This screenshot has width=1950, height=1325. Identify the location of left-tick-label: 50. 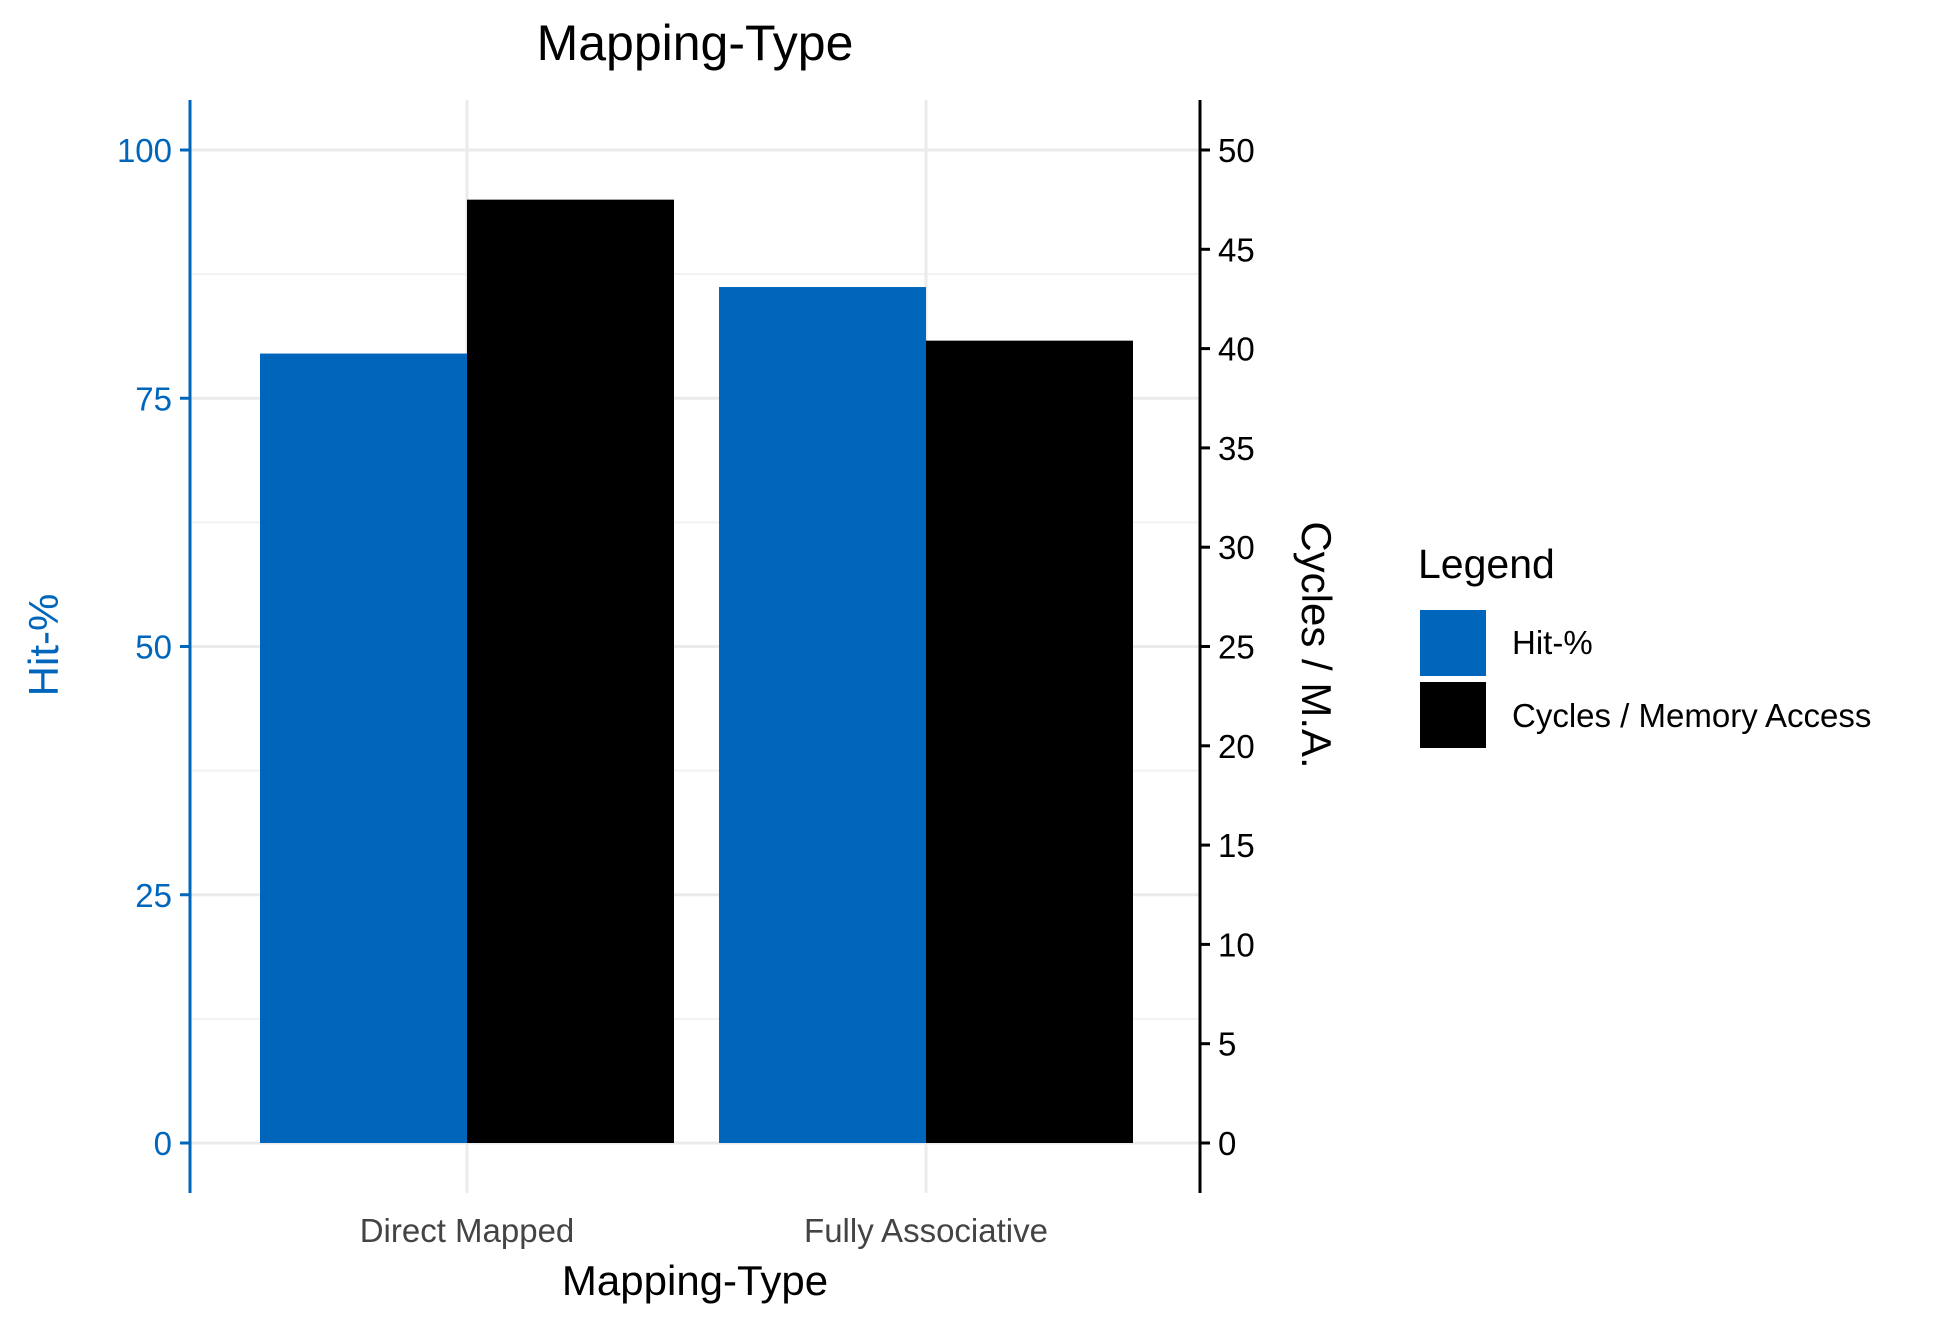
(153, 647).